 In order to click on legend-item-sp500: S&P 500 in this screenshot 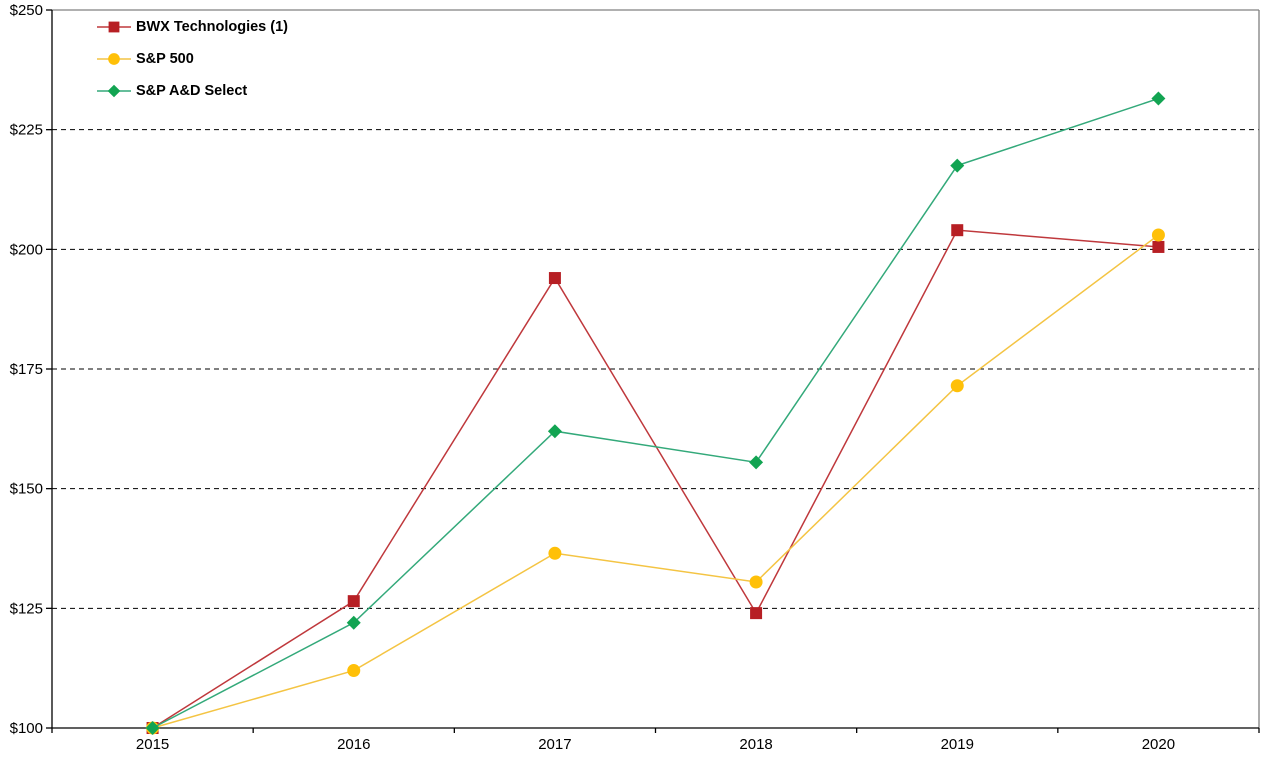, I will do `click(192, 58)`.